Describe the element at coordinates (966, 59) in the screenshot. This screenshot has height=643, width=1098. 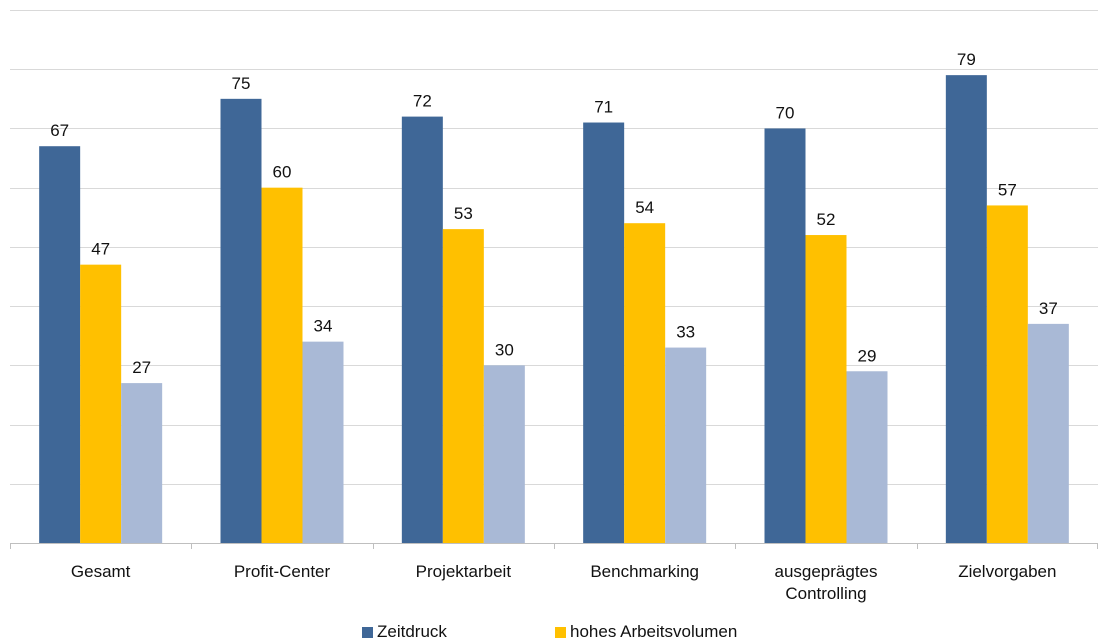
I see `value-label: 79` at that location.